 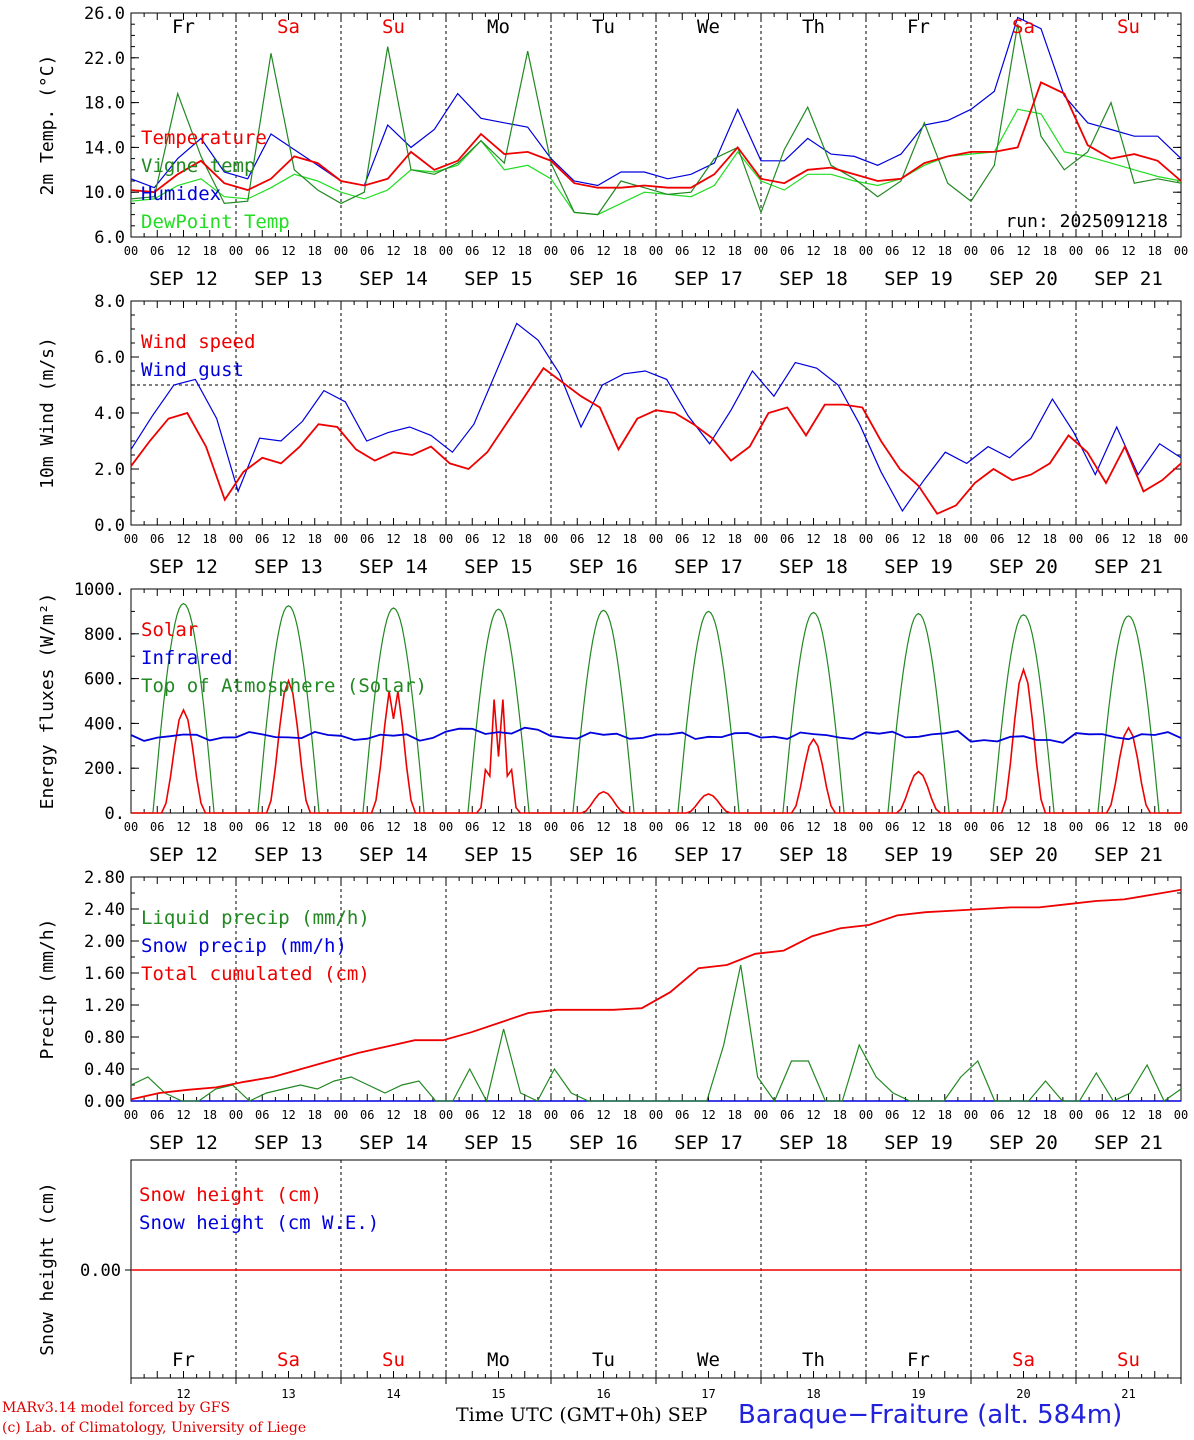 What do you see at coordinates (181, 194) in the screenshot?
I see `legend-entry: Humidex` at bounding box center [181, 194].